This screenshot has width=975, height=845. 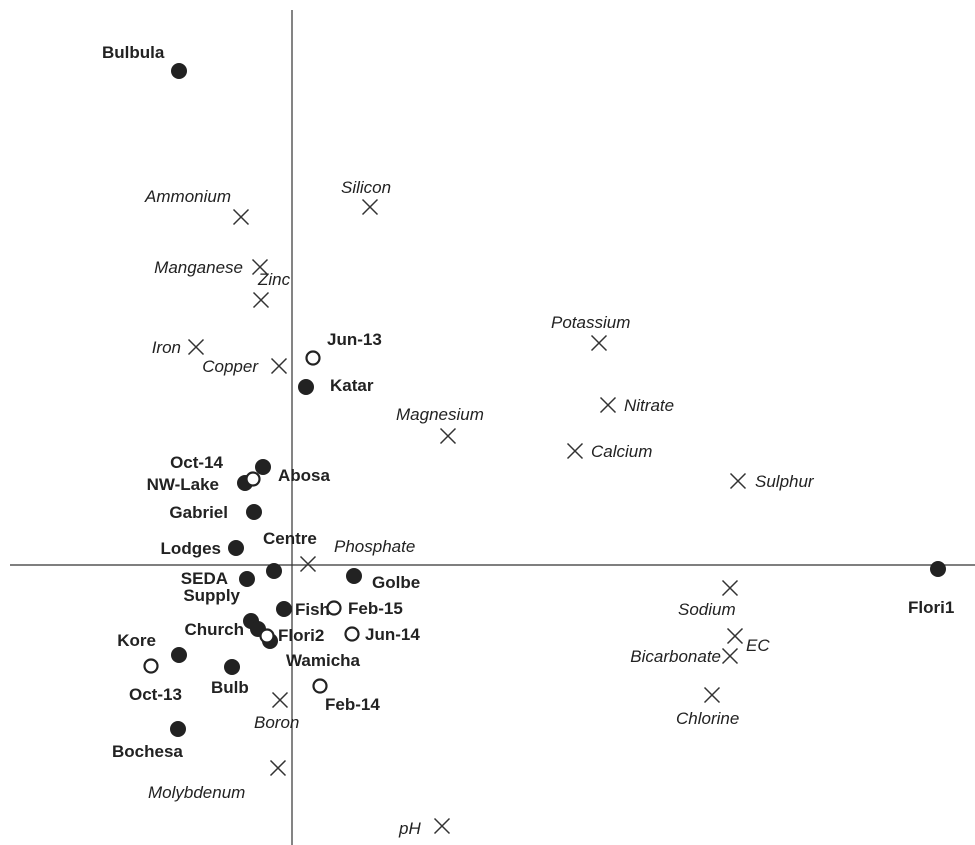 I want to click on variable-label-ammonium: Ammonium, so click(x=187, y=196).